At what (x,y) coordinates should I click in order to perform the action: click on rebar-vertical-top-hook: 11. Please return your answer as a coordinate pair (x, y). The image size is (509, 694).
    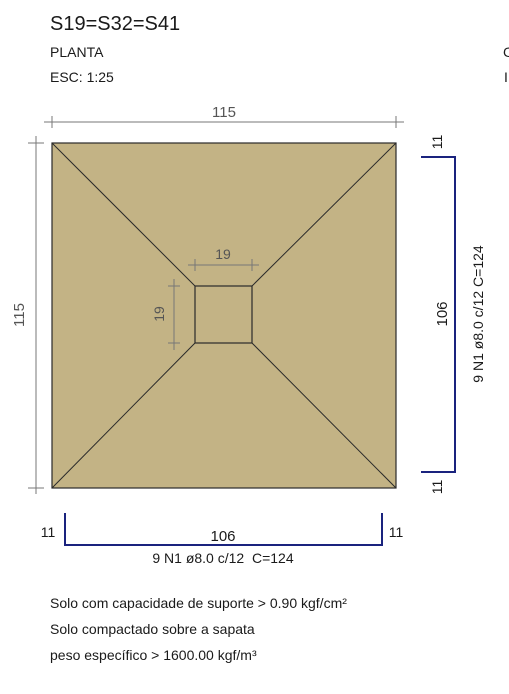
    Looking at the image, I should click on (437, 142).